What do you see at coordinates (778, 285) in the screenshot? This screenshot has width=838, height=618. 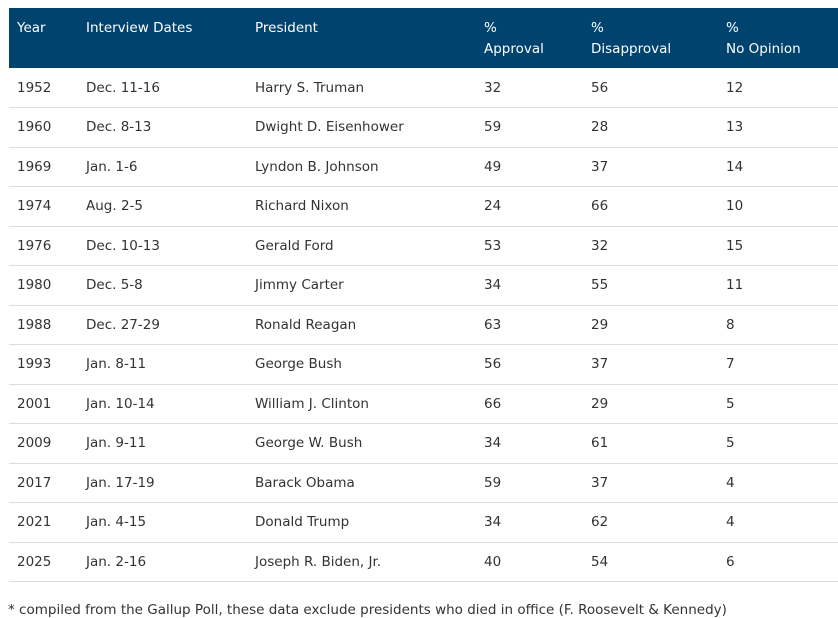 I see `cell-no-opinion: 11` at bounding box center [778, 285].